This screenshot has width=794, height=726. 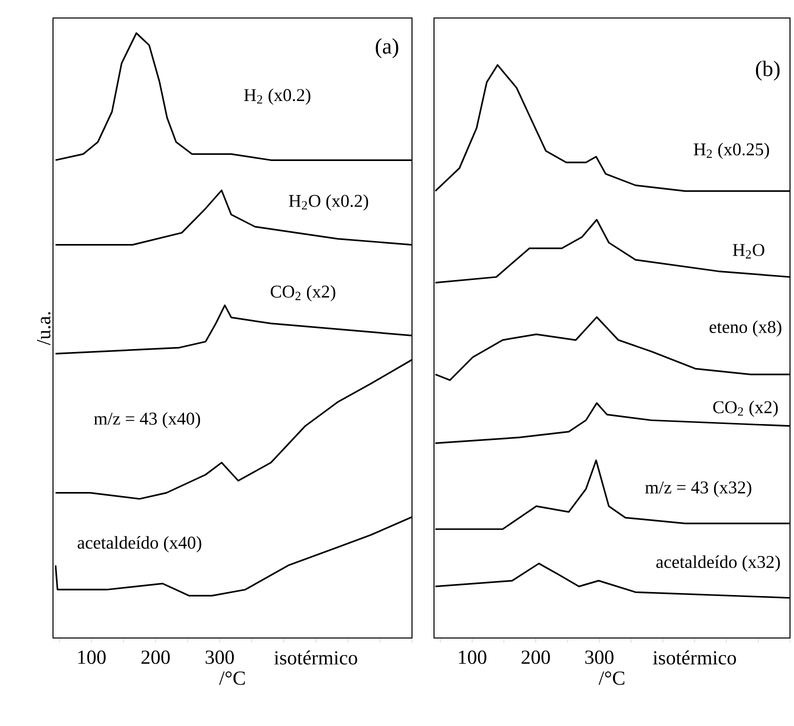 What do you see at coordinates (277, 96) in the screenshot?
I see `text: H$_{2}$ (x0.2)` at bounding box center [277, 96].